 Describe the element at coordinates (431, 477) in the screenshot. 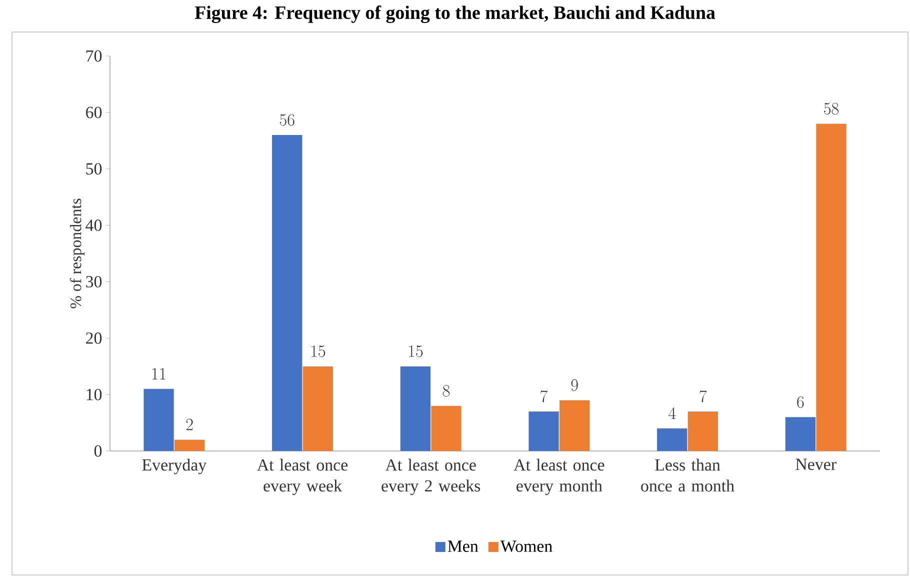

I see `x-tick-label: At least once every 2 weeks` at that location.